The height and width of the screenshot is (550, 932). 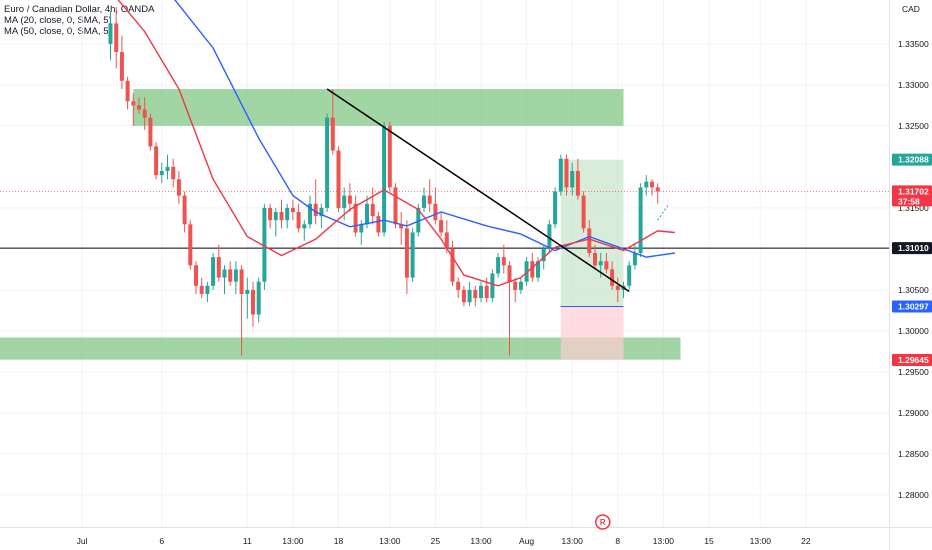 What do you see at coordinates (909, 201) in the screenshot?
I see `price-tag-countdown: 37:58` at bounding box center [909, 201].